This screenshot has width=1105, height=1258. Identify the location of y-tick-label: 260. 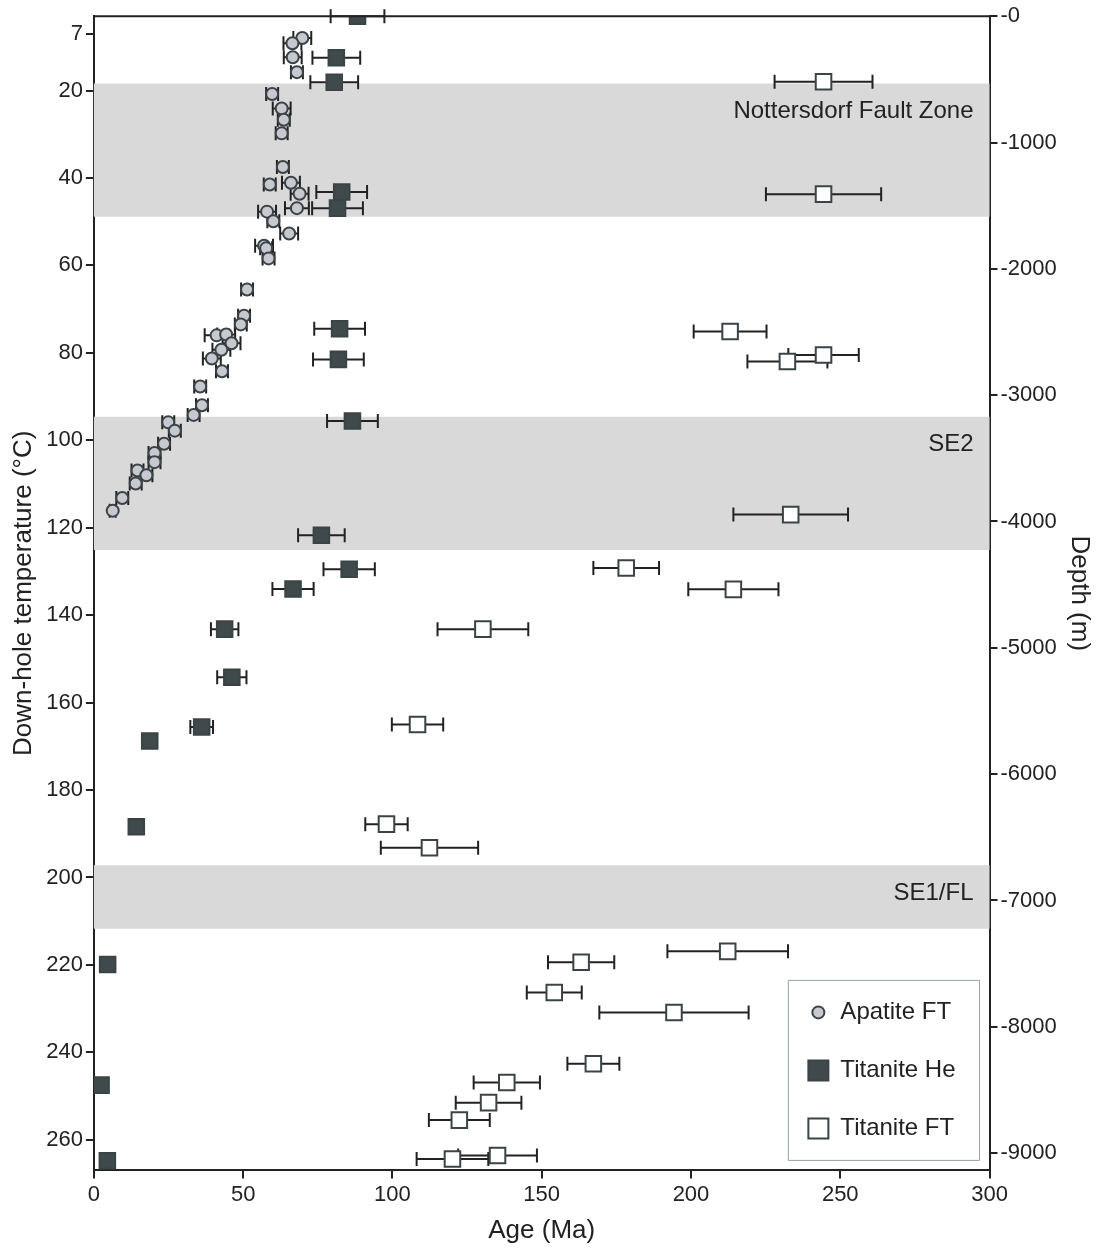
(64, 1138).